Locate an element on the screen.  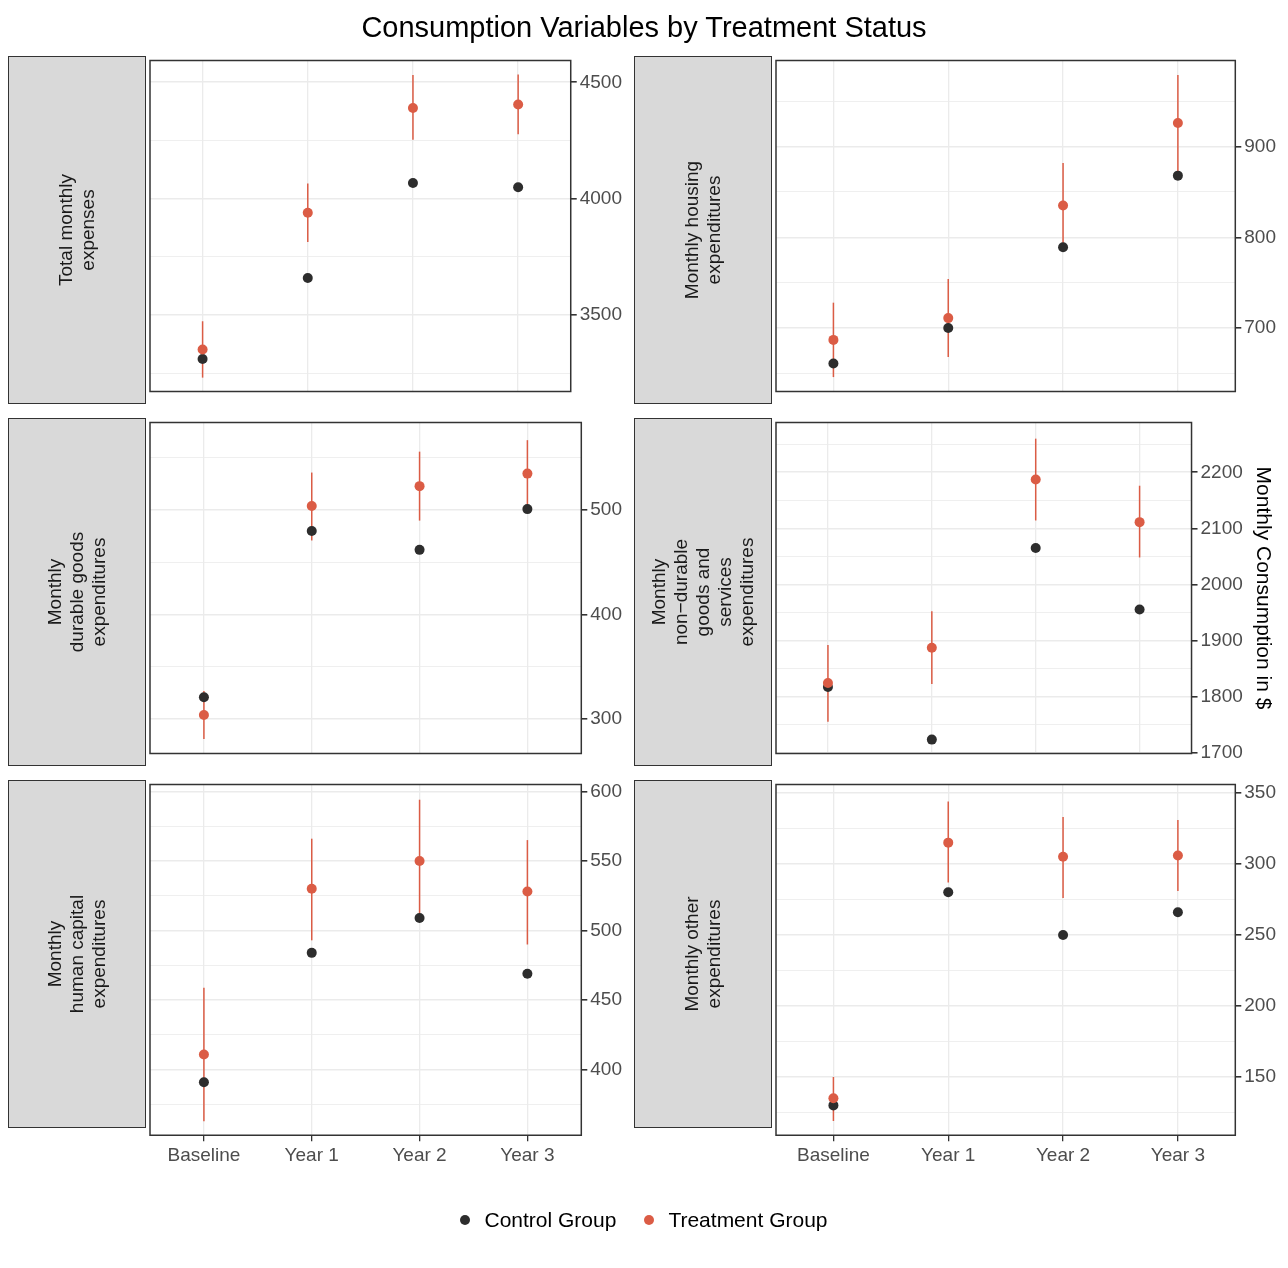
y-tick-label: 2100 is located at coordinates (1221, 527).